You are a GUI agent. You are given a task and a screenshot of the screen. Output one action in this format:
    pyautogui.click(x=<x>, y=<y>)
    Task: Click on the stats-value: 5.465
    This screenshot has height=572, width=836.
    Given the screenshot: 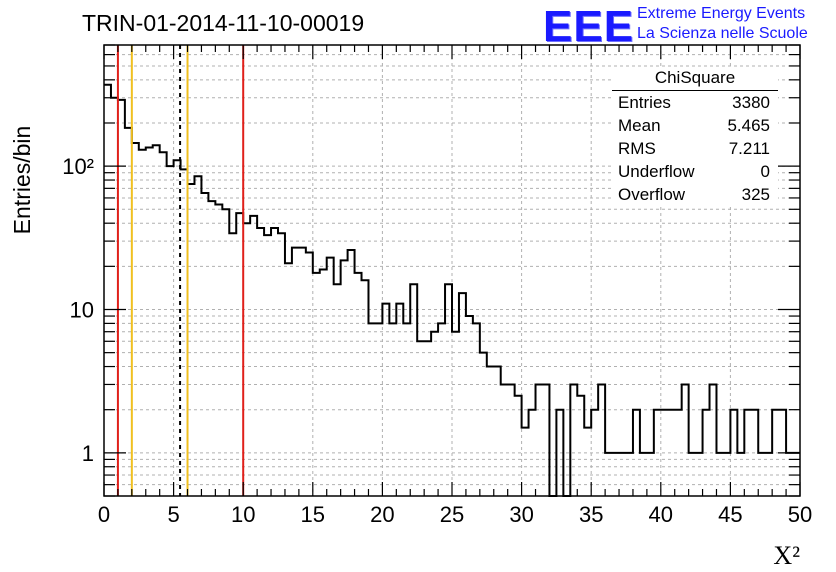 What is the action you would take?
    pyautogui.click(x=748, y=125)
    